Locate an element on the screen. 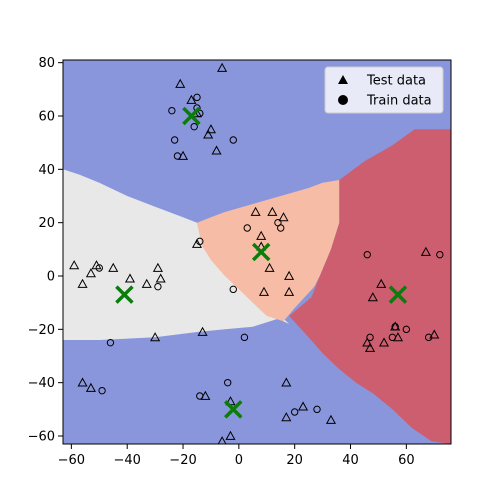  region-salmon is located at coordinates (268, 251).